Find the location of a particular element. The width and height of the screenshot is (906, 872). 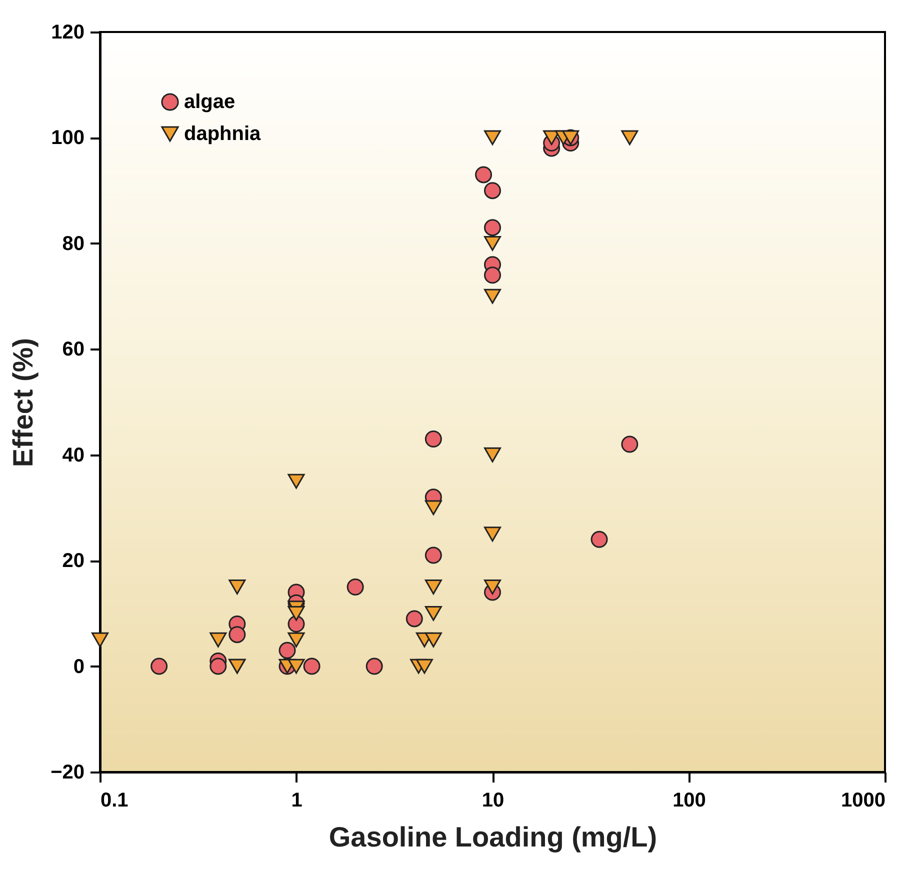

y-axis-title: Effect (%) is located at coordinates (23, 403).